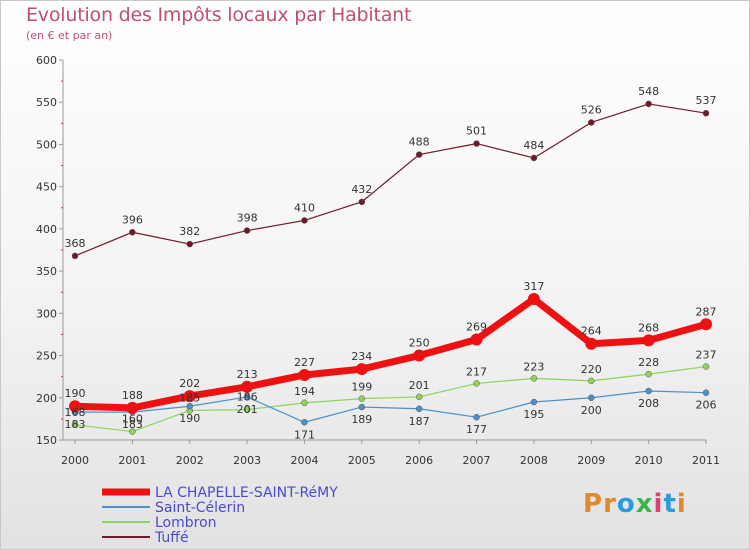 The height and width of the screenshot is (550, 750). Describe the element at coordinates (593, 504) in the screenshot. I see `logo-letter: P` at that location.